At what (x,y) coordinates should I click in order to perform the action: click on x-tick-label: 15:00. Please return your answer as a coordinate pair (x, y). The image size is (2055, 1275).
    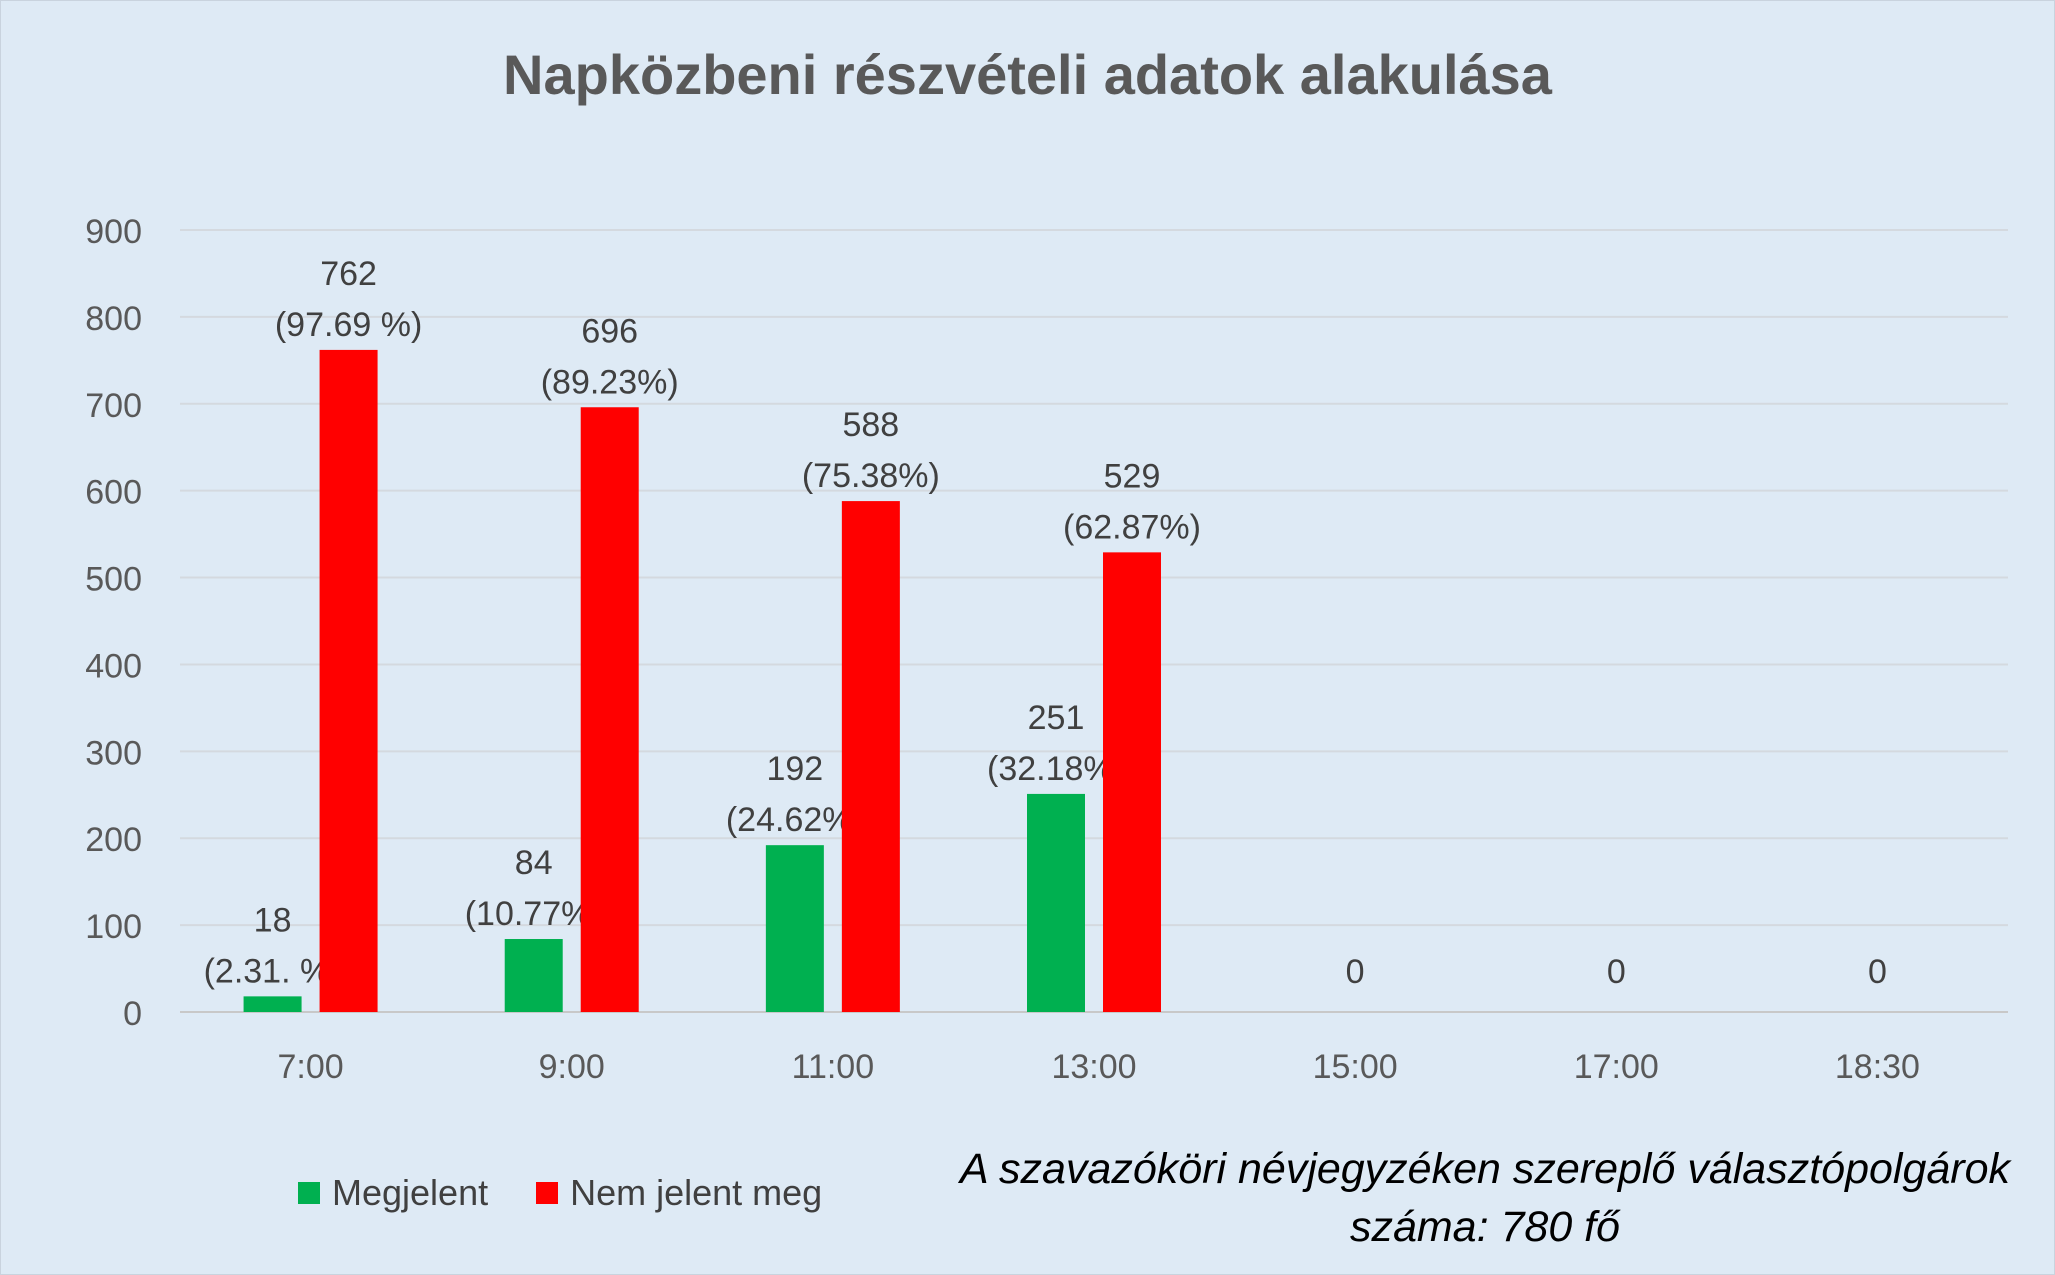
    Looking at the image, I should click on (1355, 1067).